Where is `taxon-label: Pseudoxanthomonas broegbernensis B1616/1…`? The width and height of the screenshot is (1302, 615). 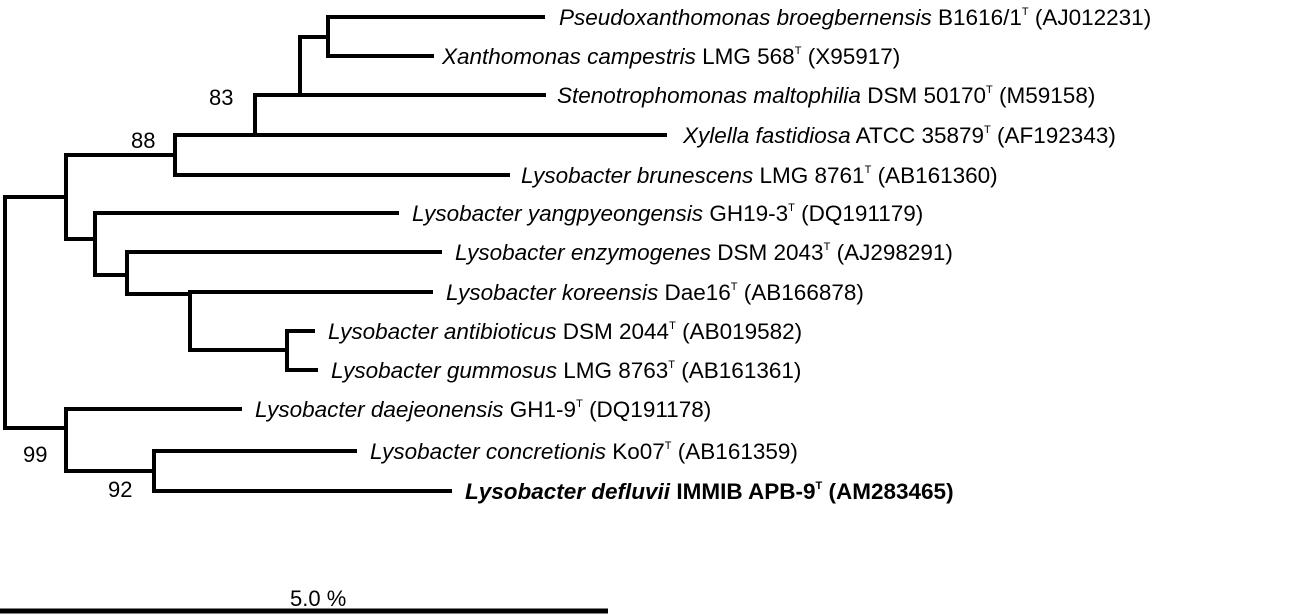
taxon-label: Pseudoxanthomonas broegbernensis B1616/1… is located at coordinates (855, 17).